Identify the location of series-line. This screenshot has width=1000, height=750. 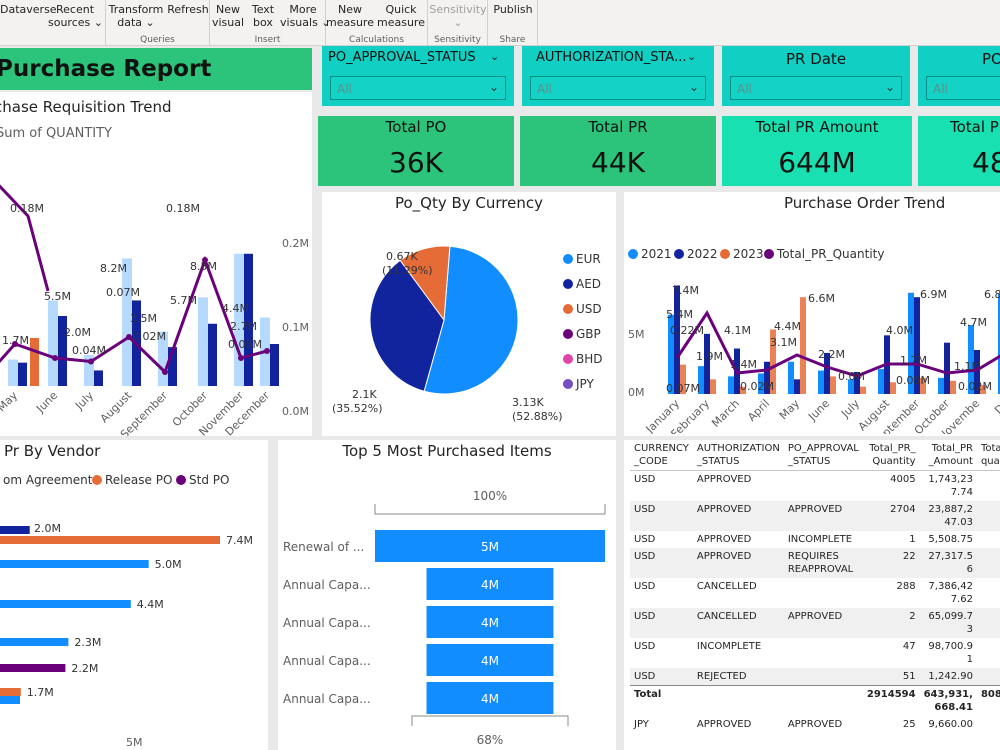
(837, 344).